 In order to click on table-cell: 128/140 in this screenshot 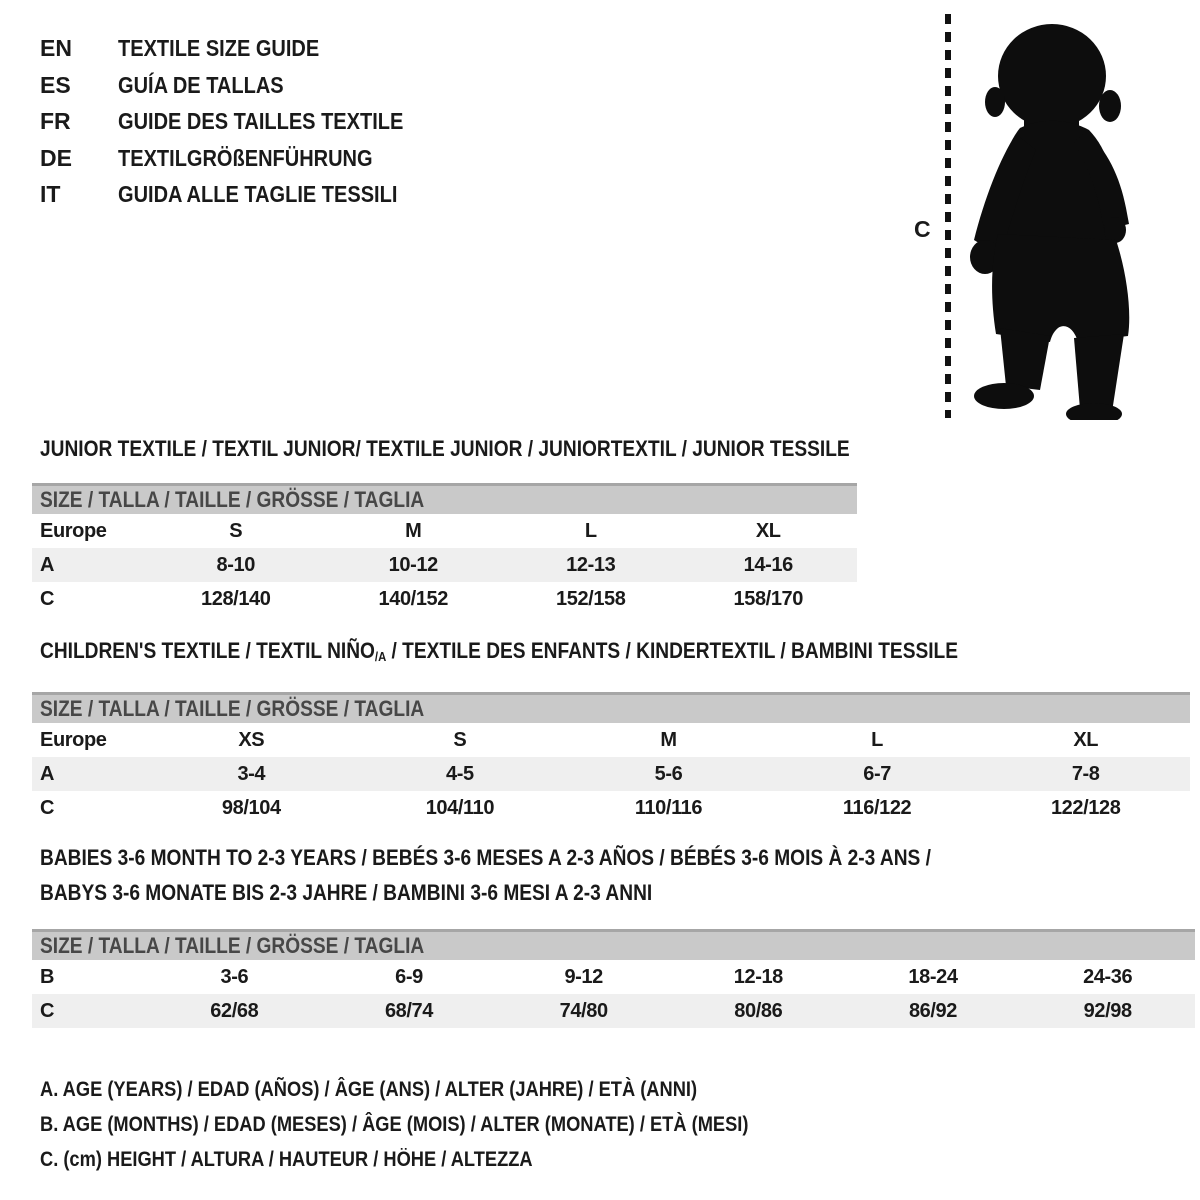, I will do `click(236, 599)`.